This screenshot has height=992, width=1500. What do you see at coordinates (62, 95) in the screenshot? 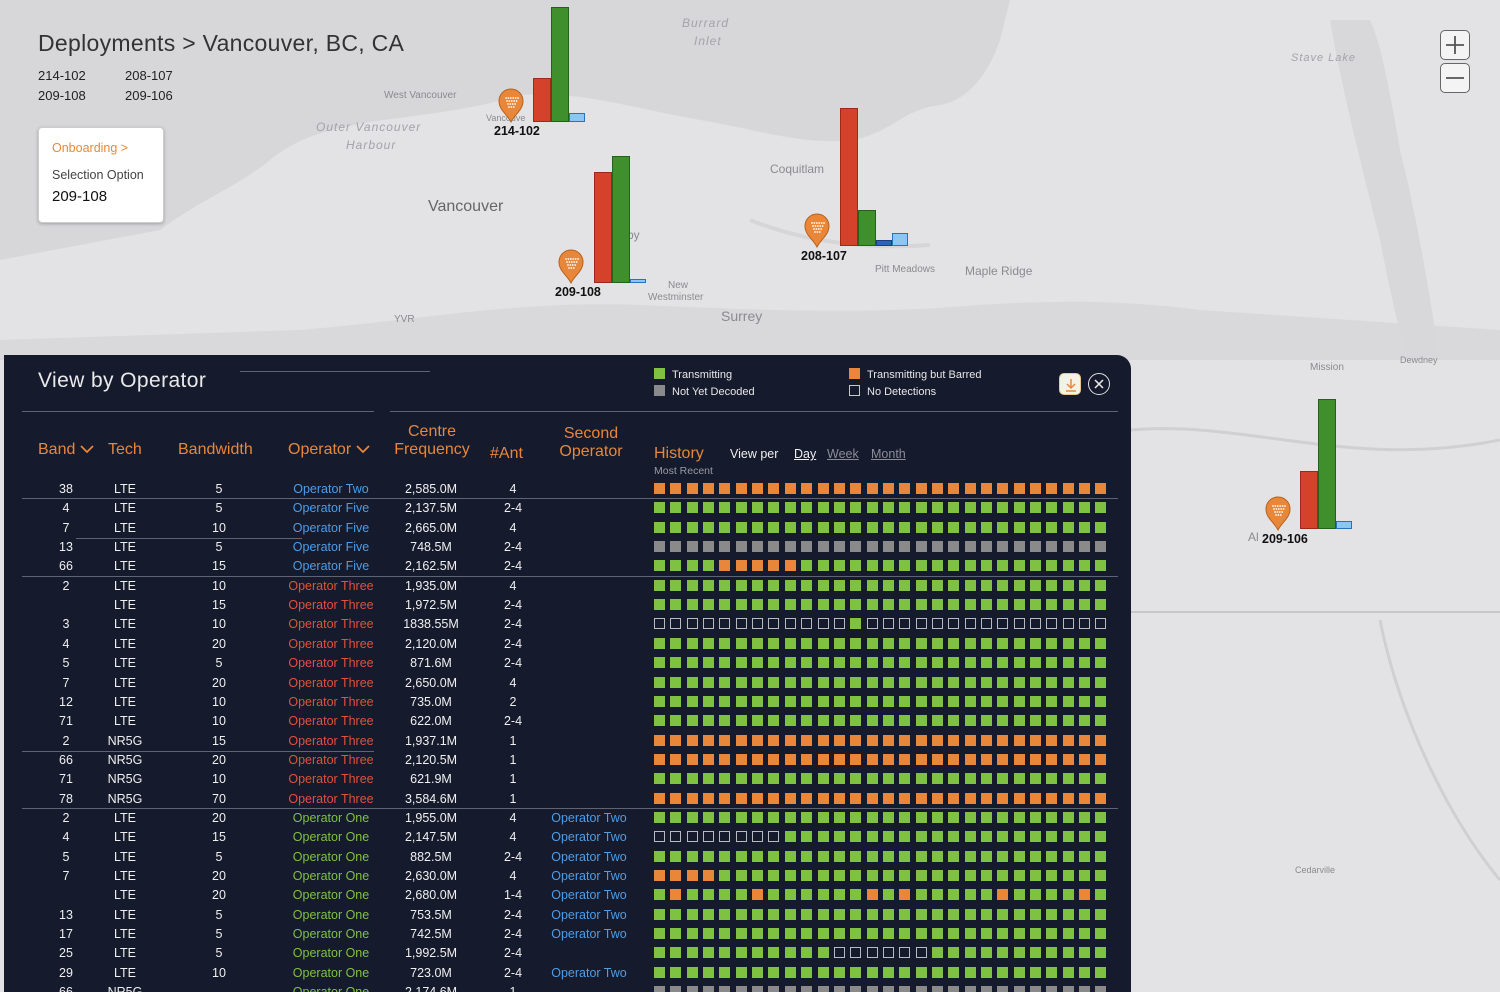
I see `site-id-link: 209-108` at bounding box center [62, 95].